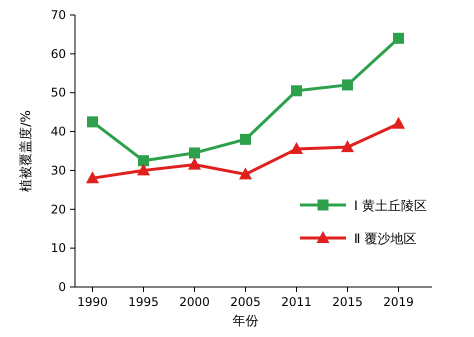  I want to click on legend-label: Ⅰ 黄土丘陵区, so click(390, 206).